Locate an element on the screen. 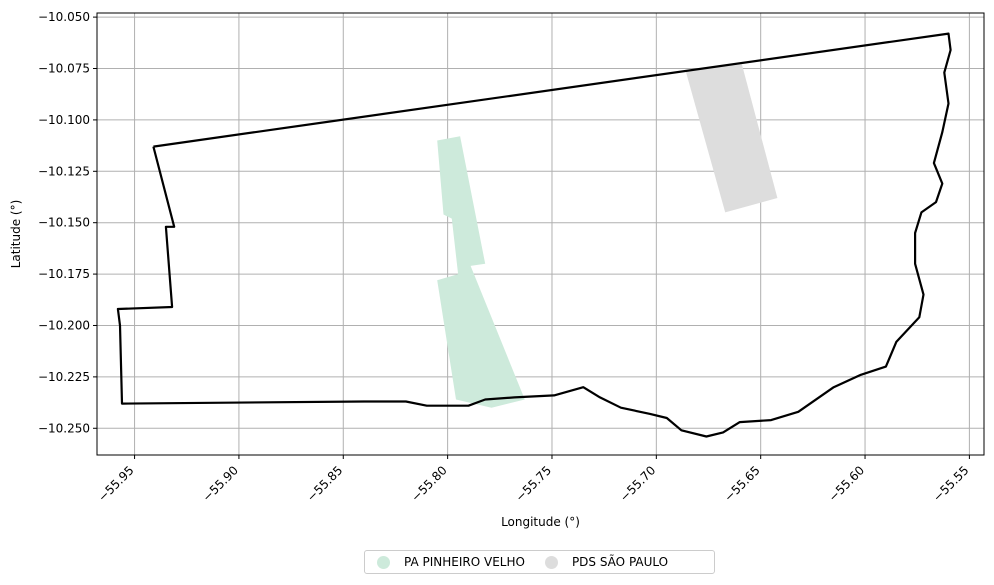 This screenshot has height=585, width=994. y-tick-label: −10.150 is located at coordinates (64, 223).